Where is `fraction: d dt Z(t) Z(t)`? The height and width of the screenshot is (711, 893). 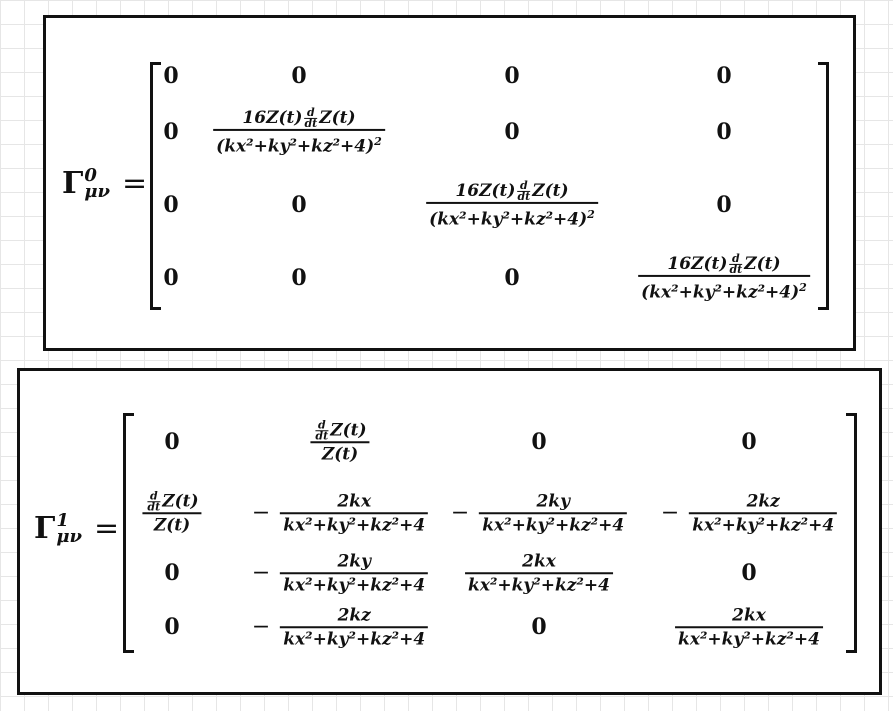 fraction: d dt Z(t) Z(t) is located at coordinates (172, 513).